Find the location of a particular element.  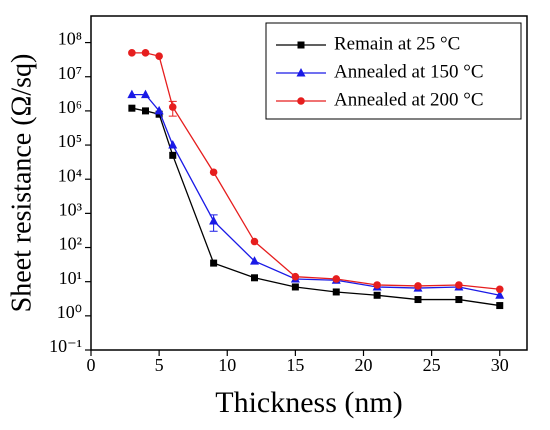

y-tick-label: 10⁵ is located at coordinates (70, 141).